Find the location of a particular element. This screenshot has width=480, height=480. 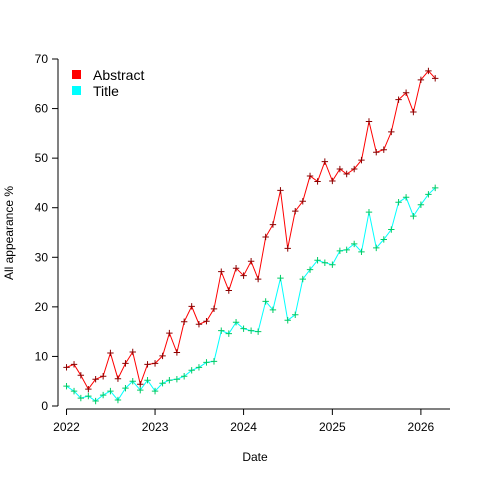

x-axis-title: Date is located at coordinates (255, 457).